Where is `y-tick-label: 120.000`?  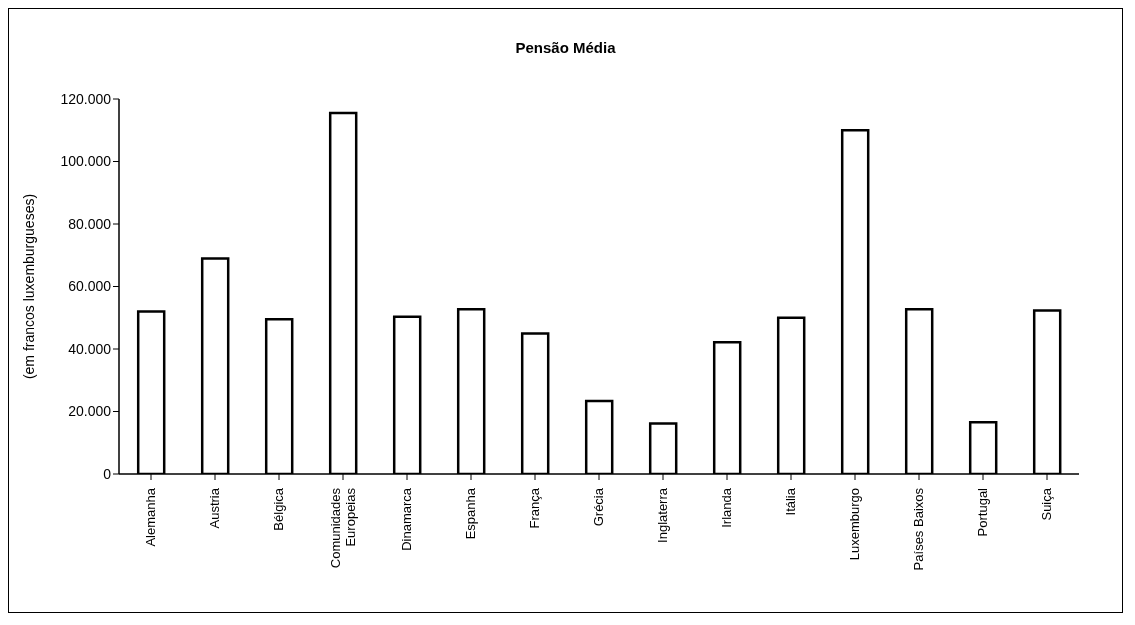 y-tick-label: 120.000 is located at coordinates (86, 98).